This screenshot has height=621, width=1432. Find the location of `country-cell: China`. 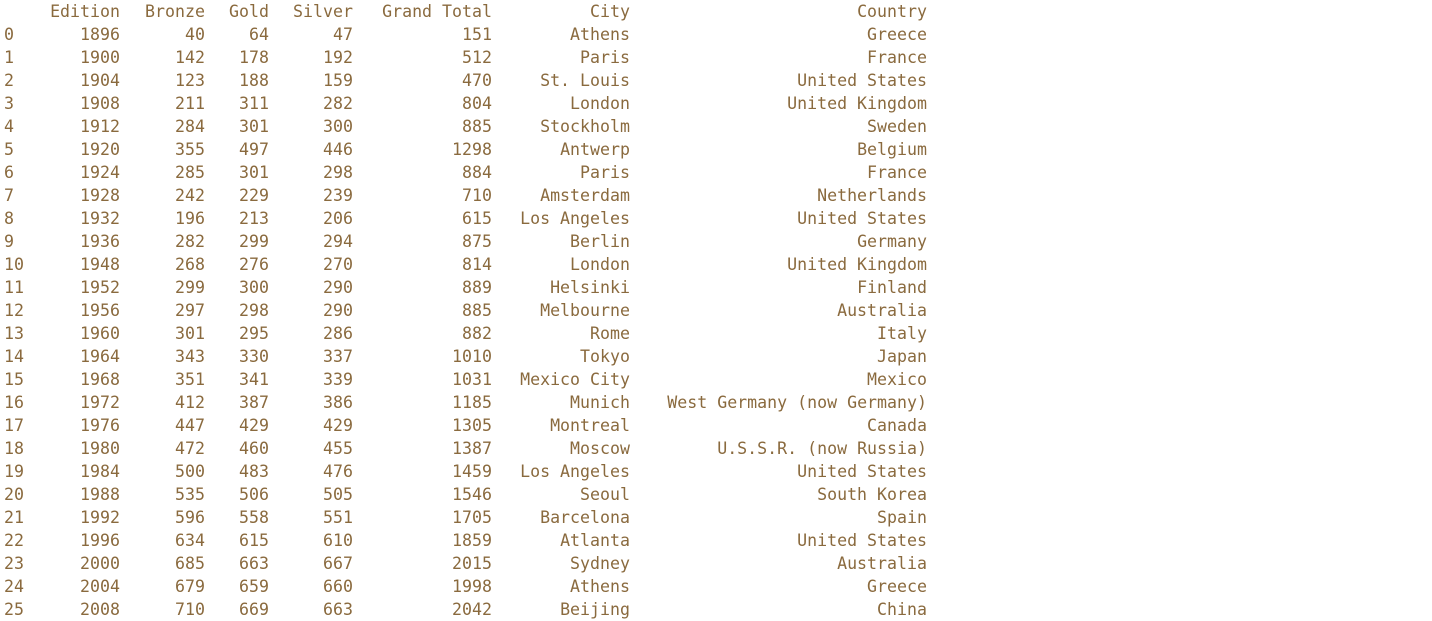

country-cell: China is located at coordinates (902, 609).